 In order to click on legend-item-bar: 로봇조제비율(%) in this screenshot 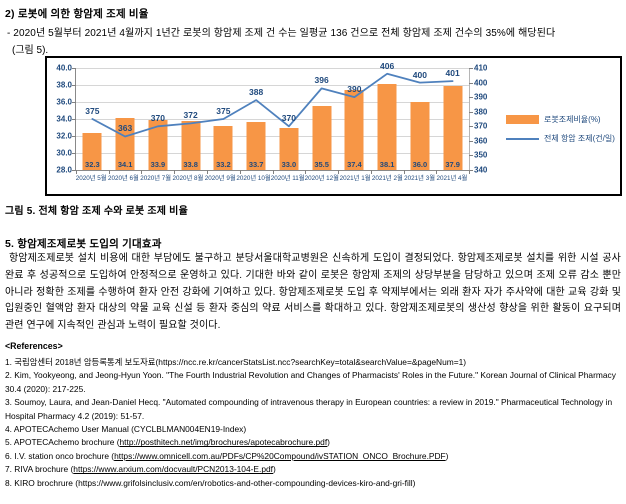, I will do `click(560, 119)`.